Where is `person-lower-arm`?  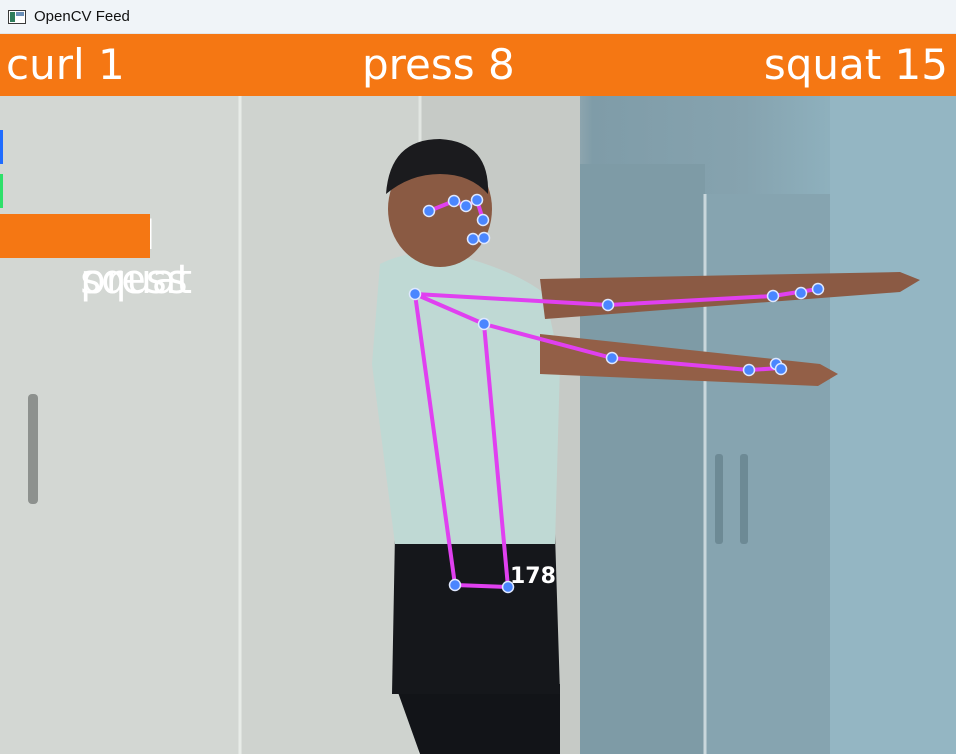
person-lower-arm is located at coordinates (689, 360).